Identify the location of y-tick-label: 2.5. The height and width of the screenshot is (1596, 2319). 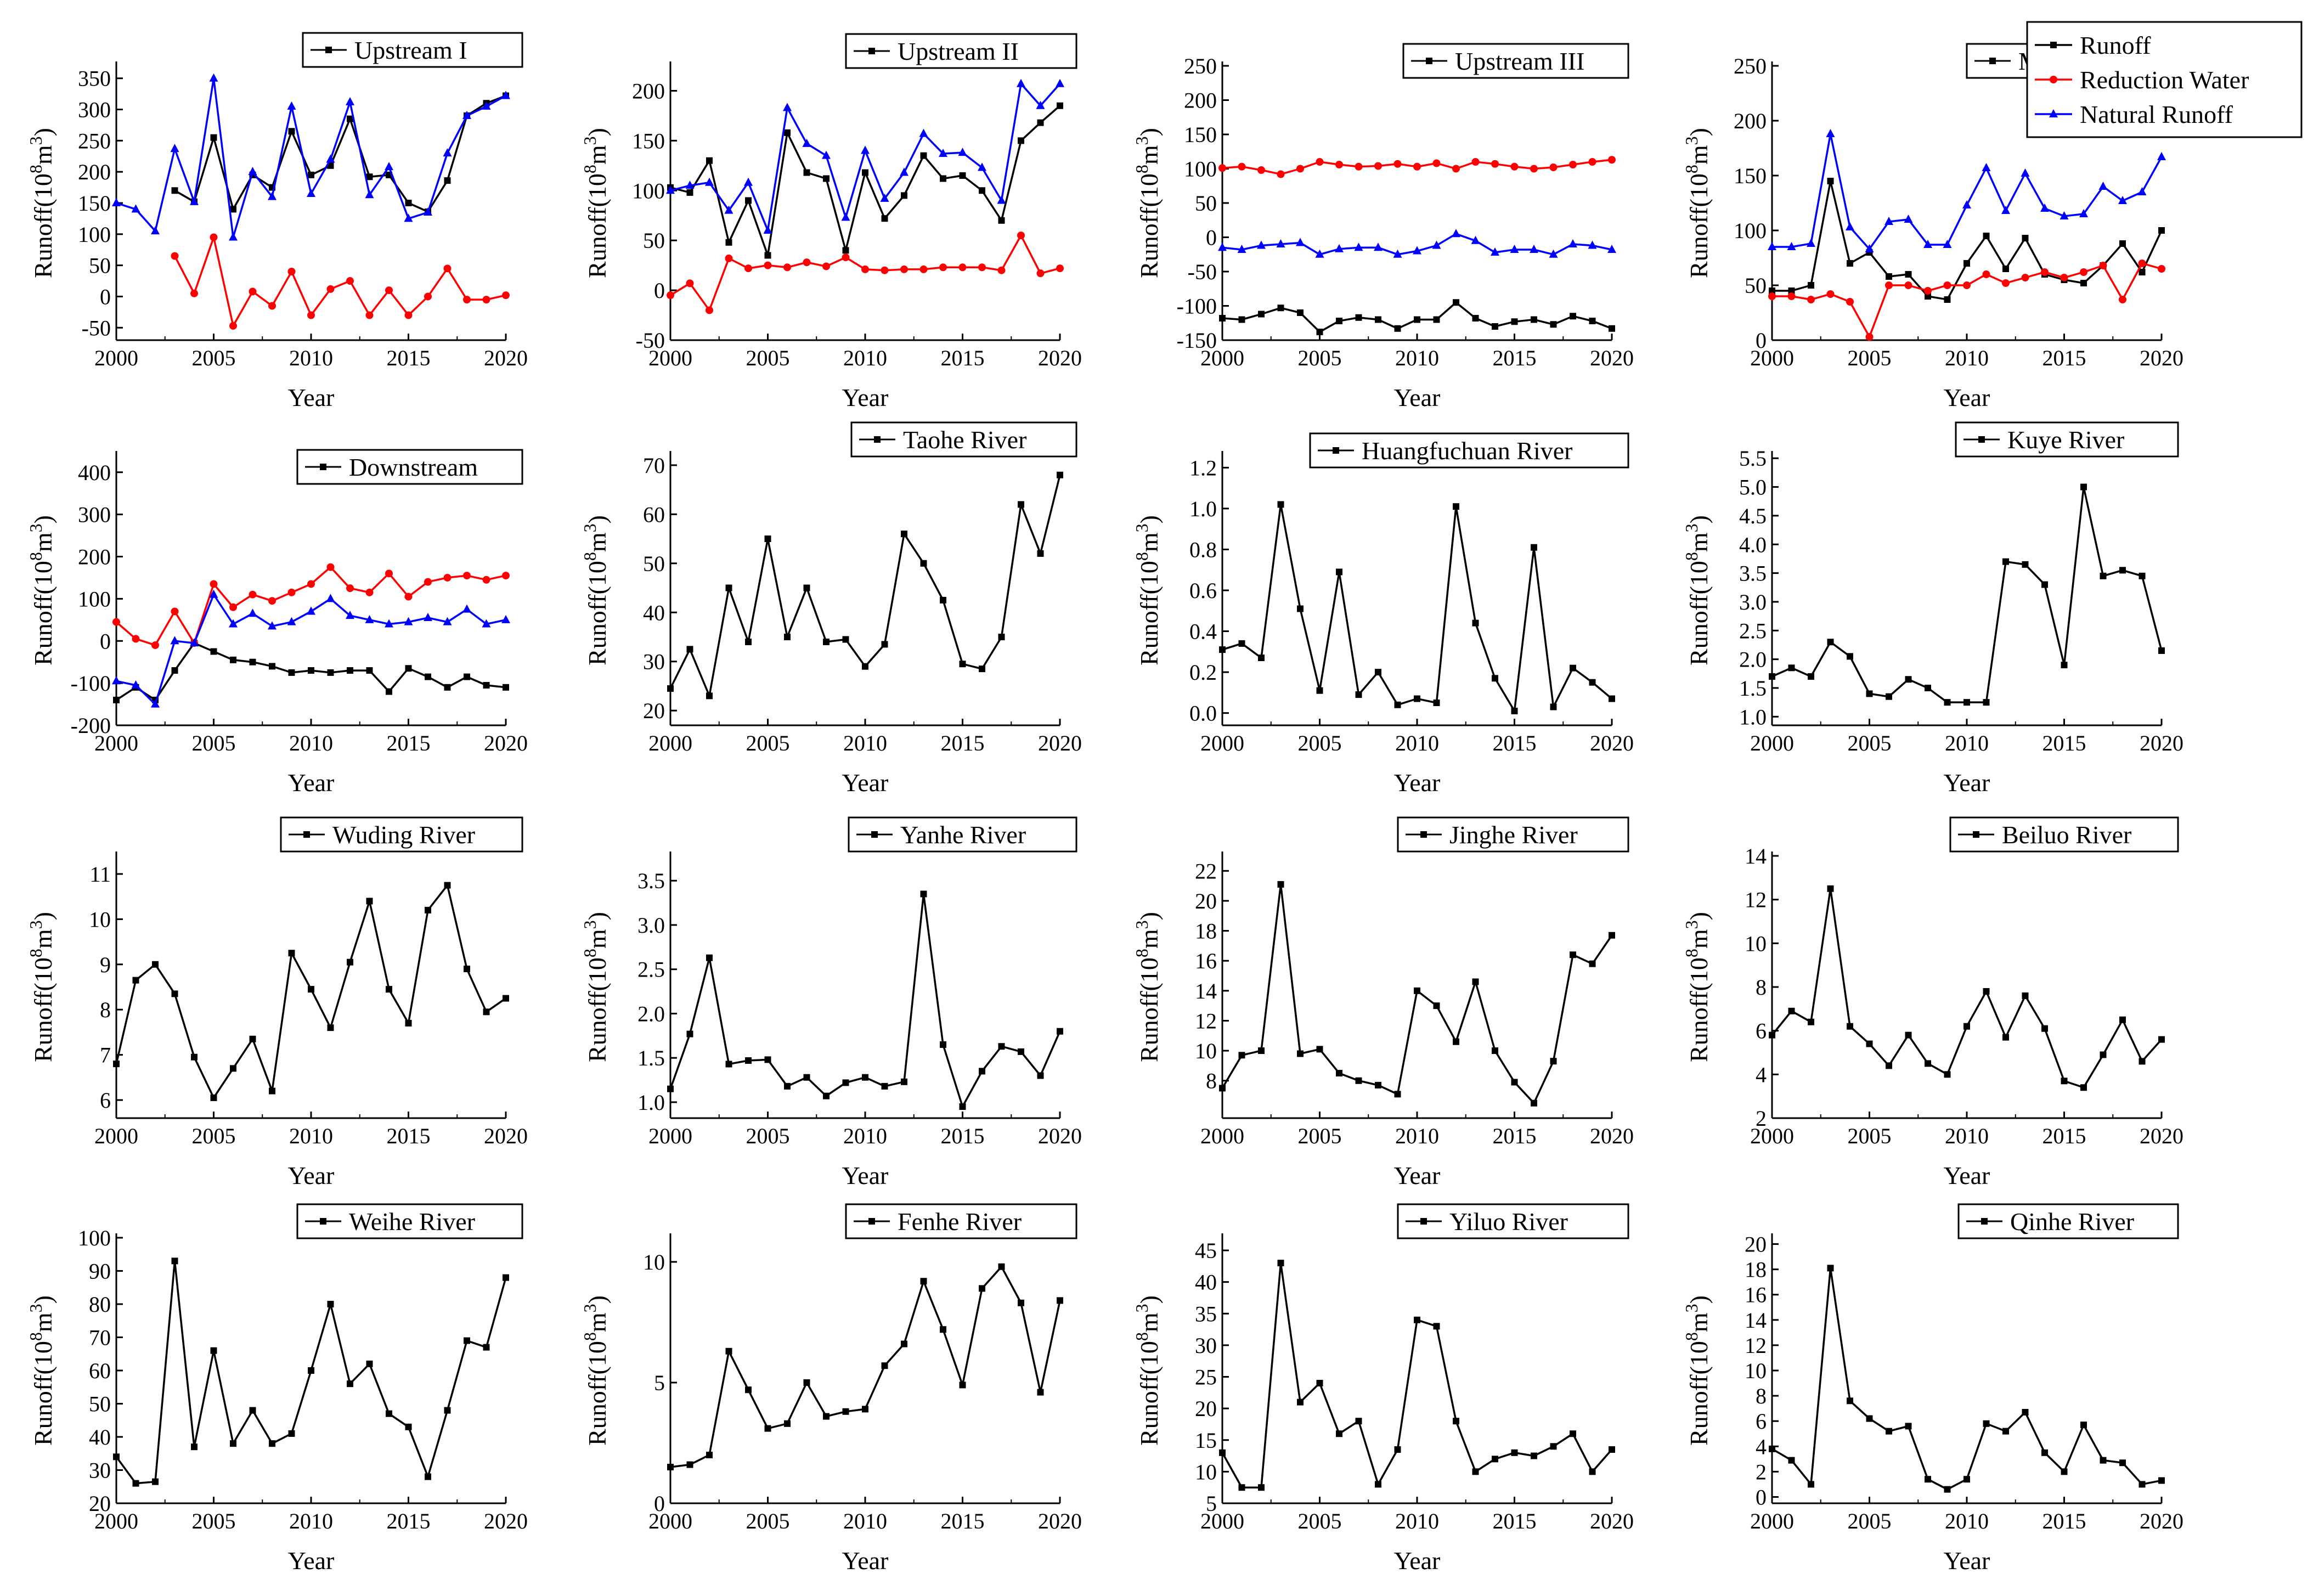
(1753, 630).